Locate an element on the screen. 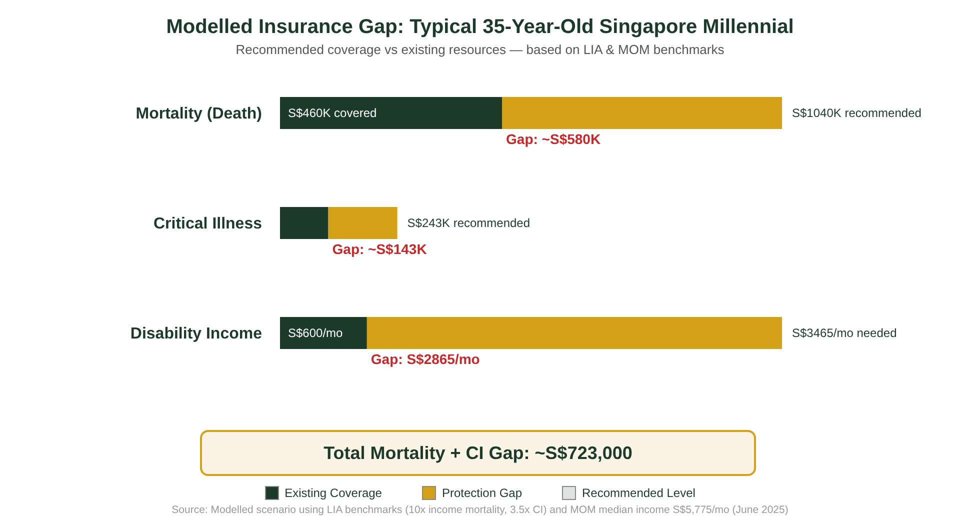  data-label: Gap: S$2865/mo is located at coordinates (425, 359).